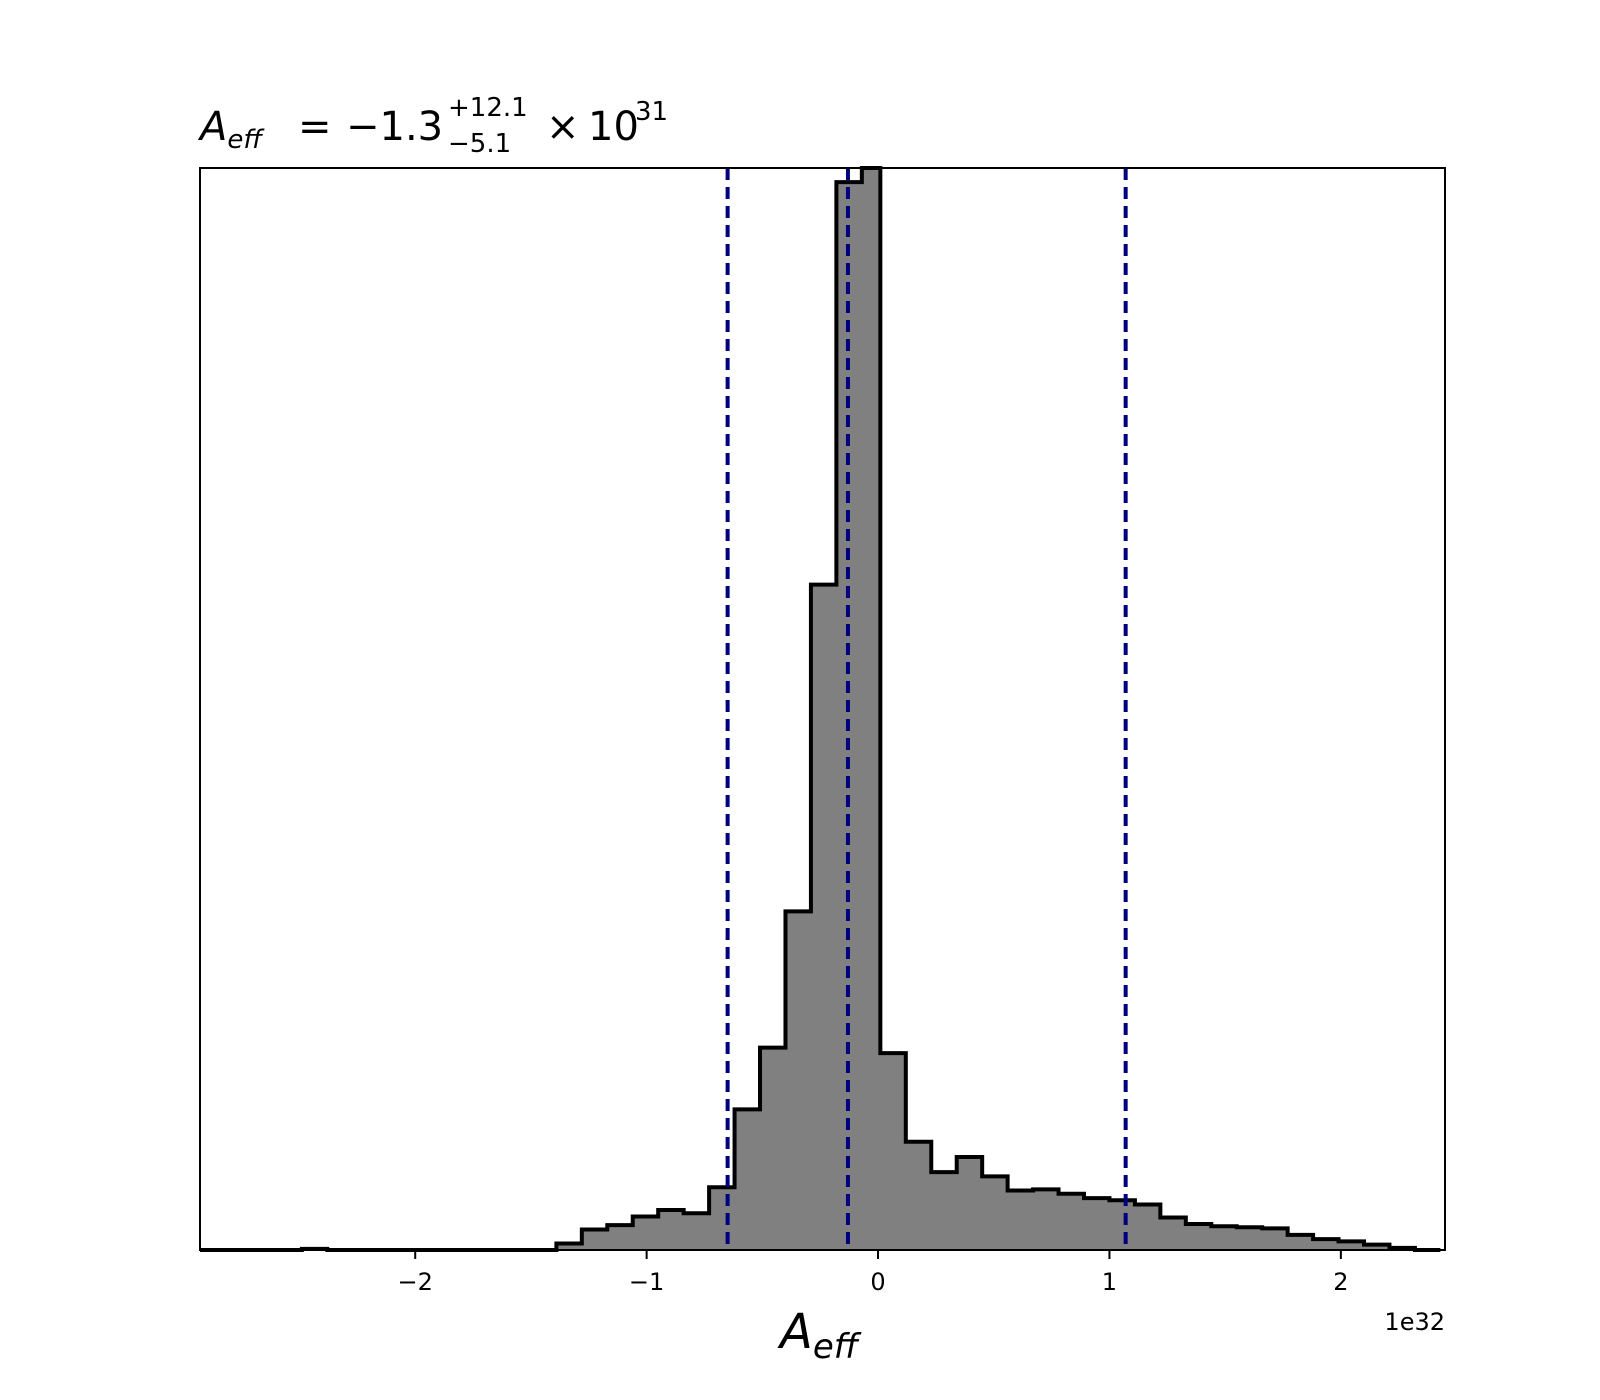 The width and height of the screenshot is (1600, 1400). I want to click on title-multiplier-exponent: 31, so click(651, 112).